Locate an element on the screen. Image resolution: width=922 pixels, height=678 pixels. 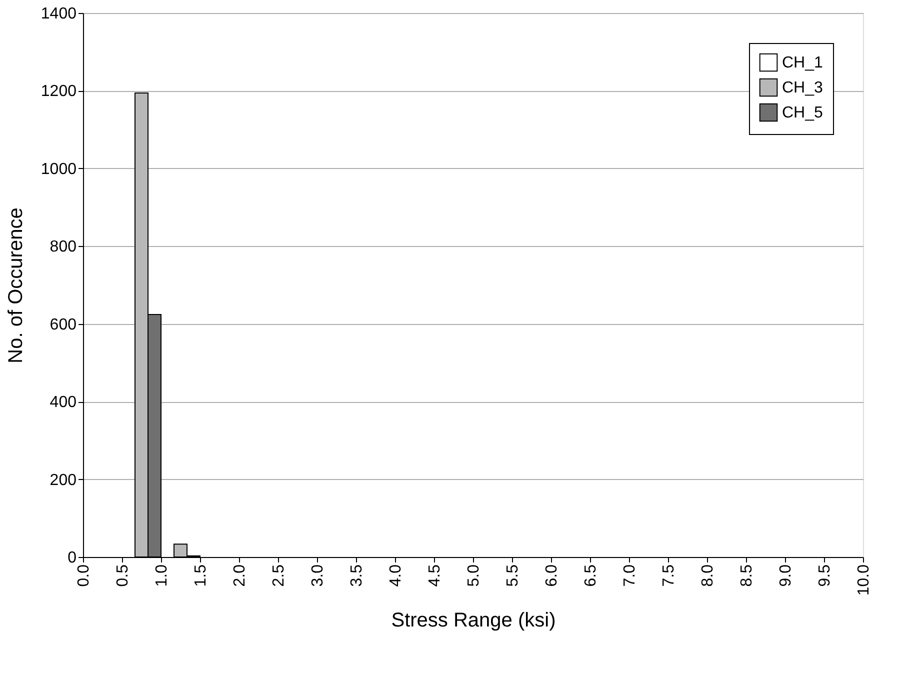
x-tick-label: 3.5 is located at coordinates (357, 575).